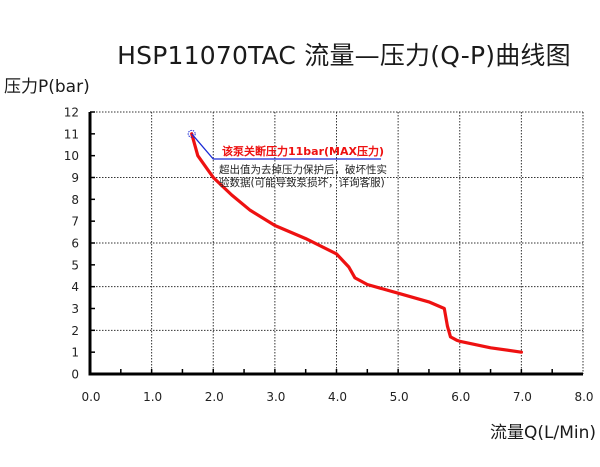 This screenshot has height=467, width=600. Describe the element at coordinates (302, 182) in the screenshot. I see `annotation-line-2: 验数据(可能导致泵损坏，详询客服)` at that location.